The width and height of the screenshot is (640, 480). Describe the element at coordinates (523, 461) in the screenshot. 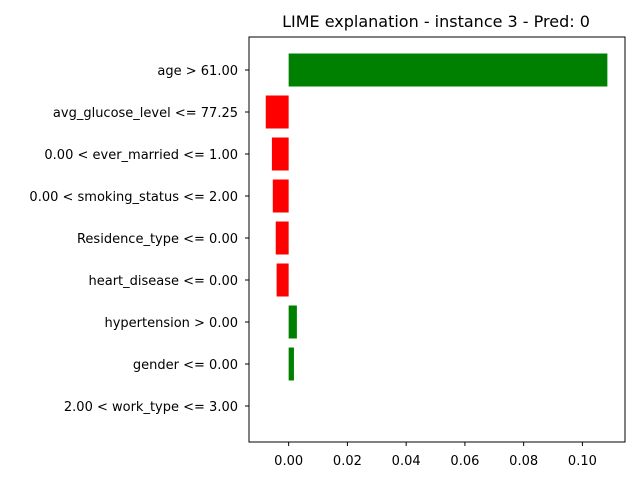

I see `x-tick-label: 0.08` at that location.